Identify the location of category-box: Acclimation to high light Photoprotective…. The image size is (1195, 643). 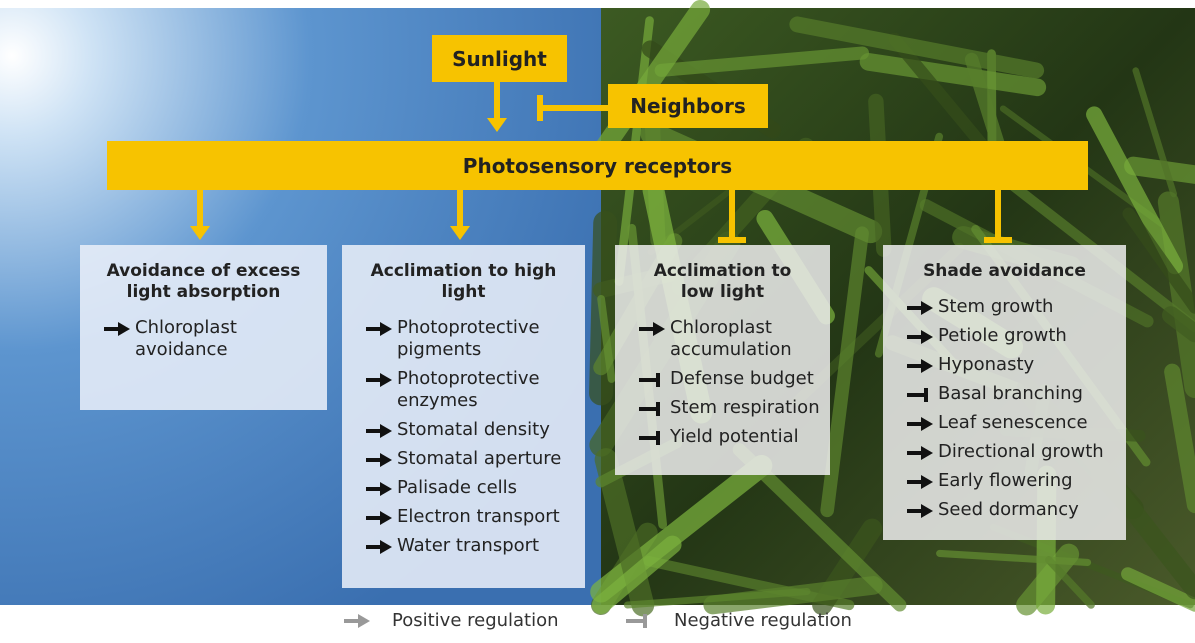
(463, 416).